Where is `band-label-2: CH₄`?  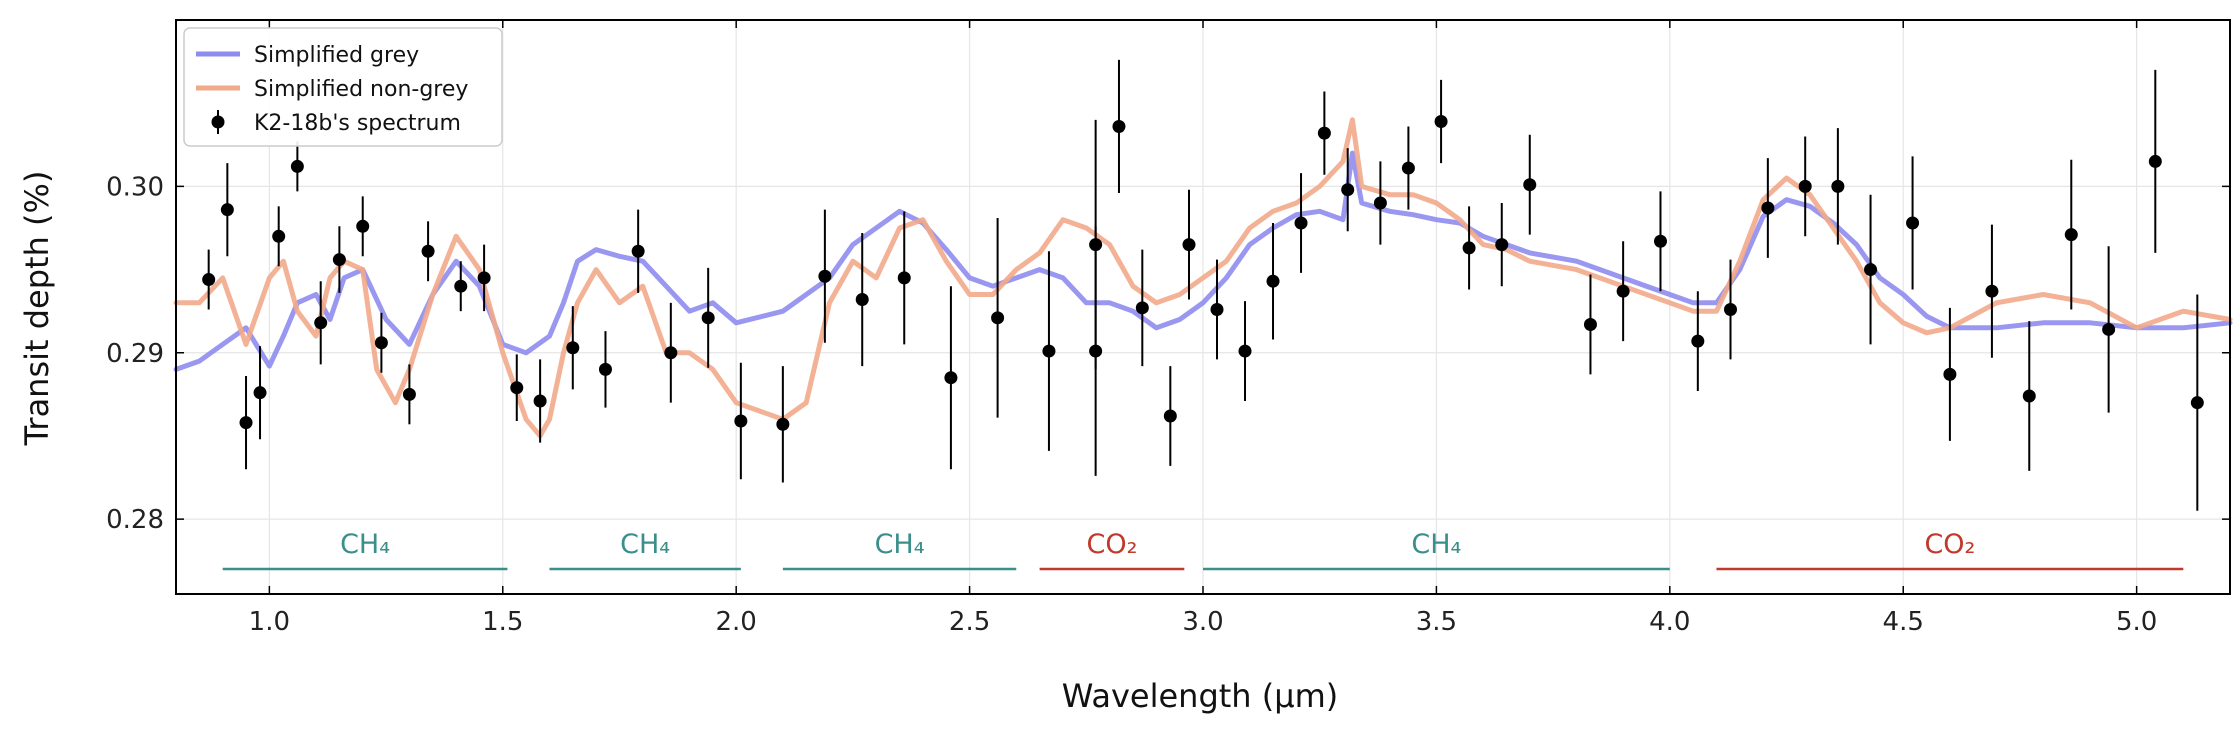 band-label-2: CH₄ is located at coordinates (900, 544).